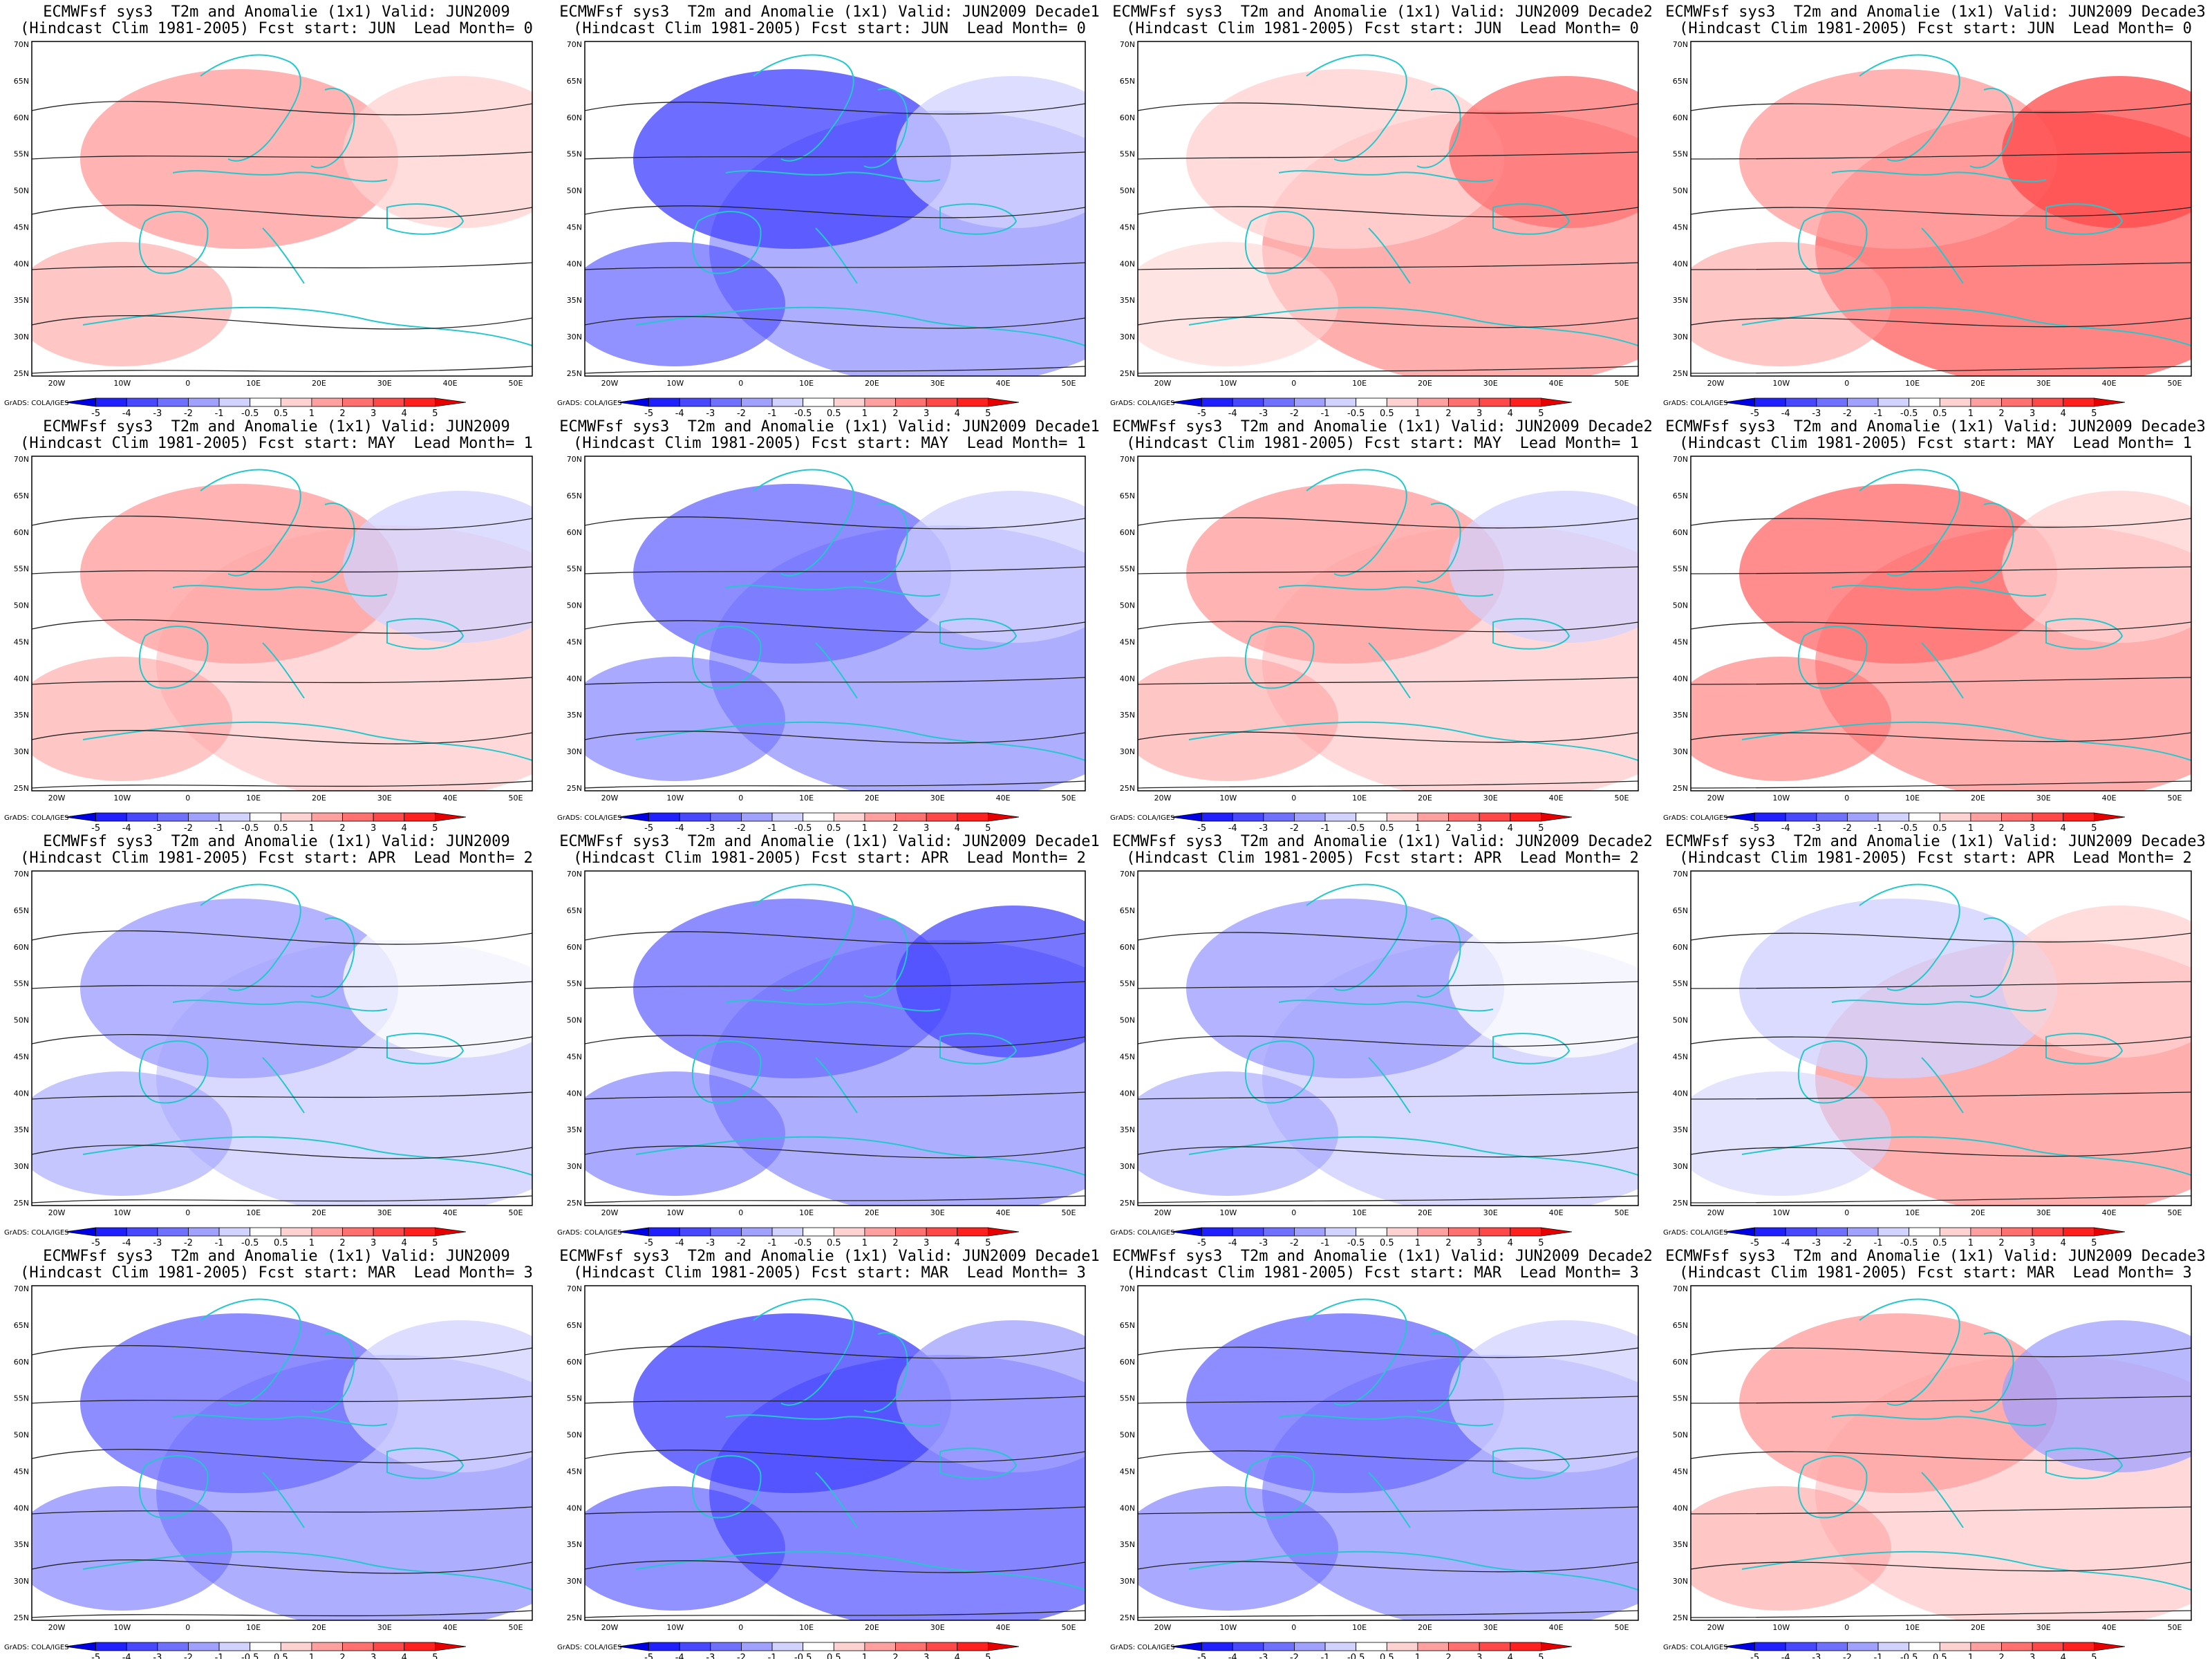  What do you see at coordinates (803, 414) in the screenshot?
I see `colorbar-tick-label: -0.5` at bounding box center [803, 414].